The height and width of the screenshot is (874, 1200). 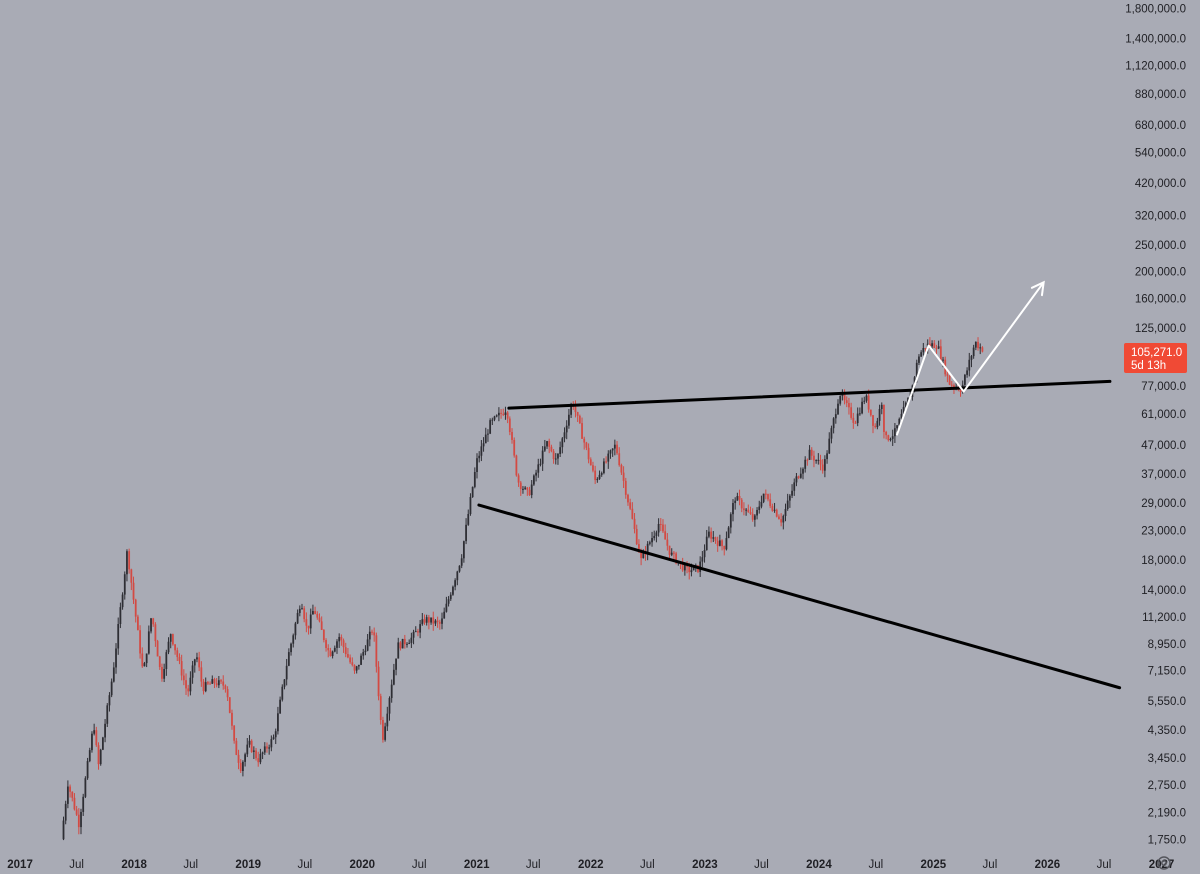 I want to click on y-tick-label: 420,000.0, so click(x=1160, y=184).